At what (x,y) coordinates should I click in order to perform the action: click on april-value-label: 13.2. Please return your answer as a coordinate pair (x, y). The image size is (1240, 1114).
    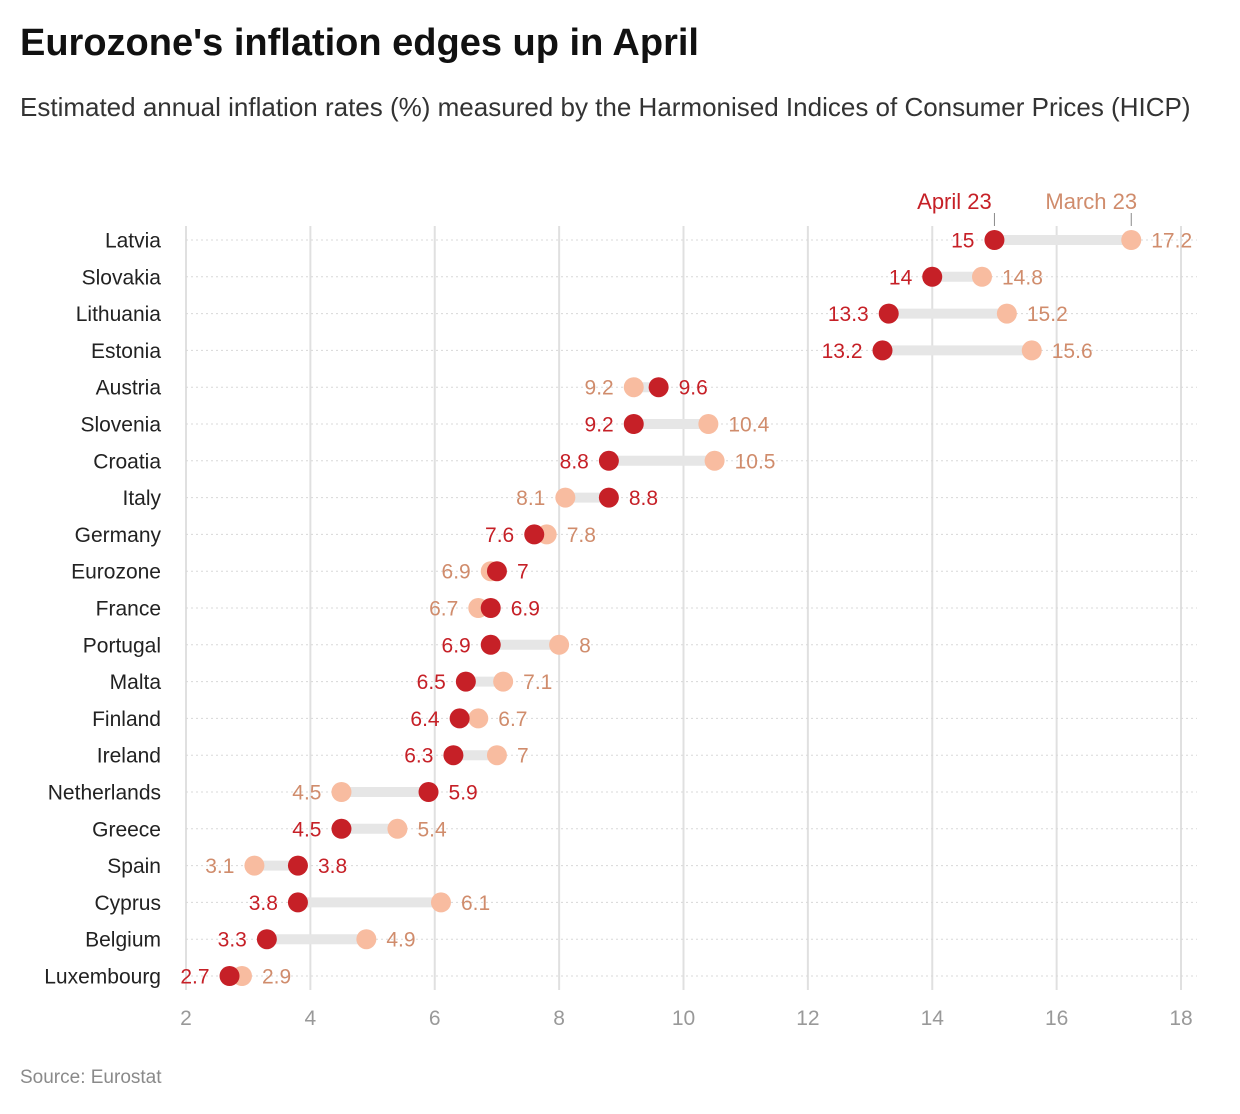
    Looking at the image, I should click on (842, 351).